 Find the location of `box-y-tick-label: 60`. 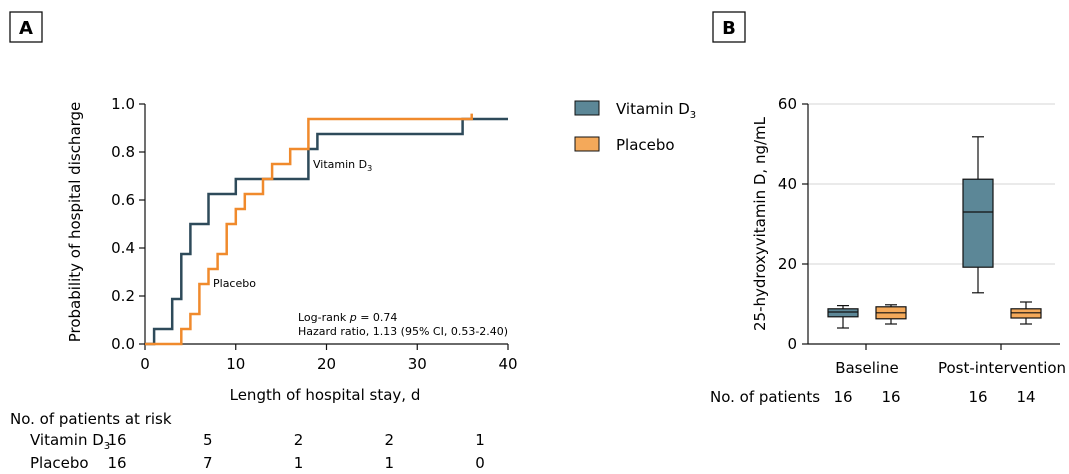

box-y-tick-label: 60 is located at coordinates (787, 104).